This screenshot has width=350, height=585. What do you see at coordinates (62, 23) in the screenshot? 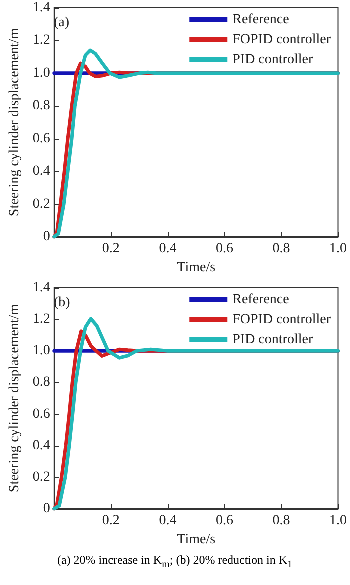
I see `annotation: (a)` at bounding box center [62, 23].